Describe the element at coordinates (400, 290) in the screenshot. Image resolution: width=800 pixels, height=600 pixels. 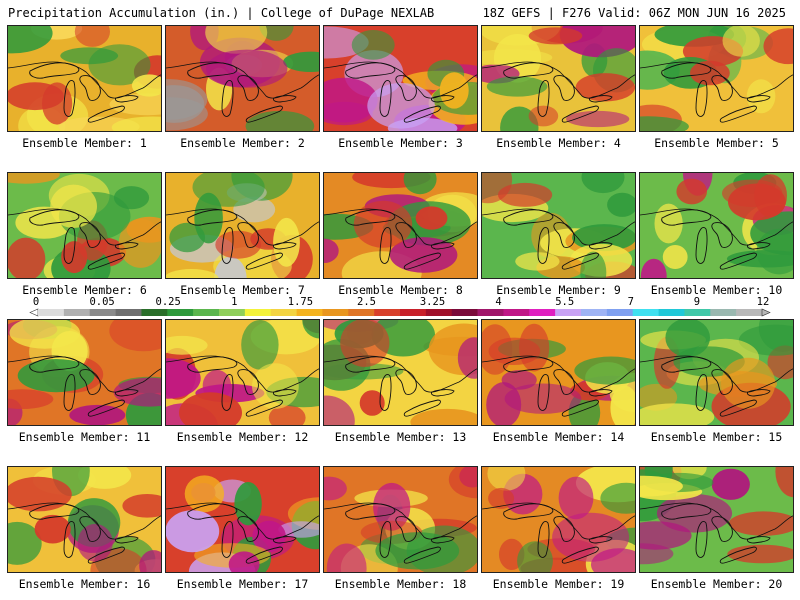
I see `ensemble-member-label: Ensemble Member: 8` at that location.